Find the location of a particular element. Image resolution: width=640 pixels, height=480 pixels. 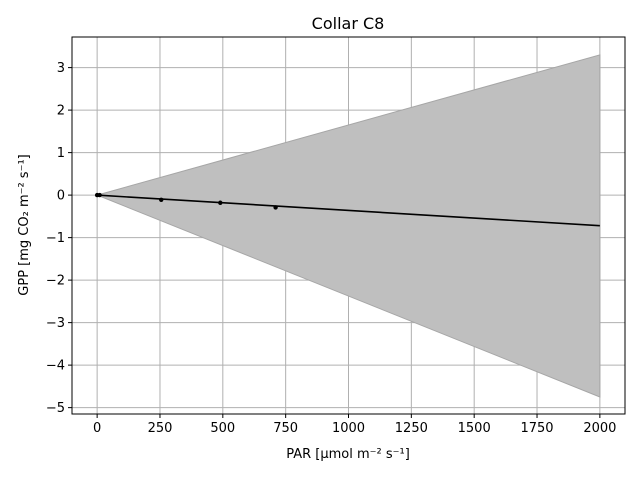

x-ticks: 0 250 500 750 1000 1250 1500 1750 2000 is located at coordinates (354, 425).